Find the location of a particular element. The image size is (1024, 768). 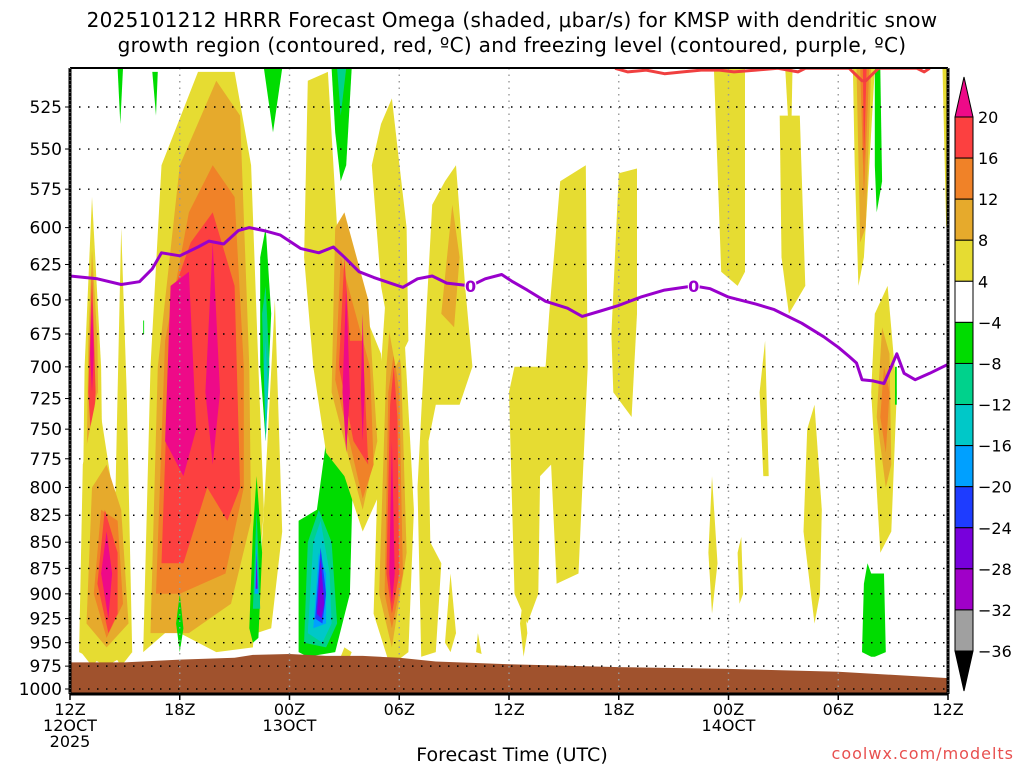

y-tick-label: 875 is located at coordinates (46, 569).